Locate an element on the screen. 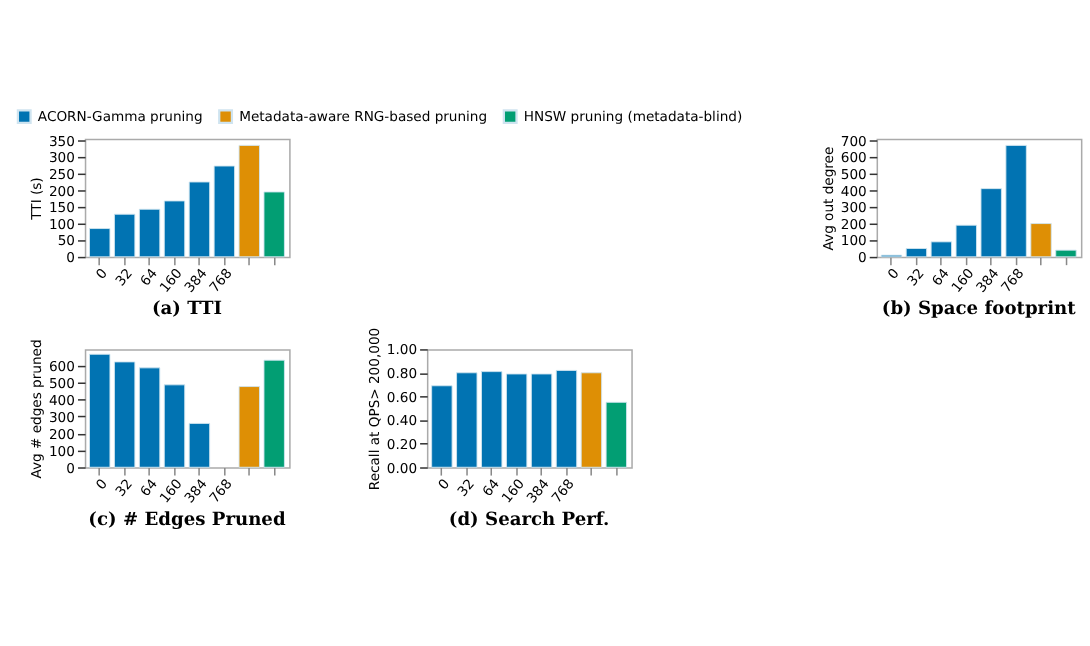 The height and width of the screenshot is (646, 1090). text: (a) TTI is located at coordinates (187, 309).